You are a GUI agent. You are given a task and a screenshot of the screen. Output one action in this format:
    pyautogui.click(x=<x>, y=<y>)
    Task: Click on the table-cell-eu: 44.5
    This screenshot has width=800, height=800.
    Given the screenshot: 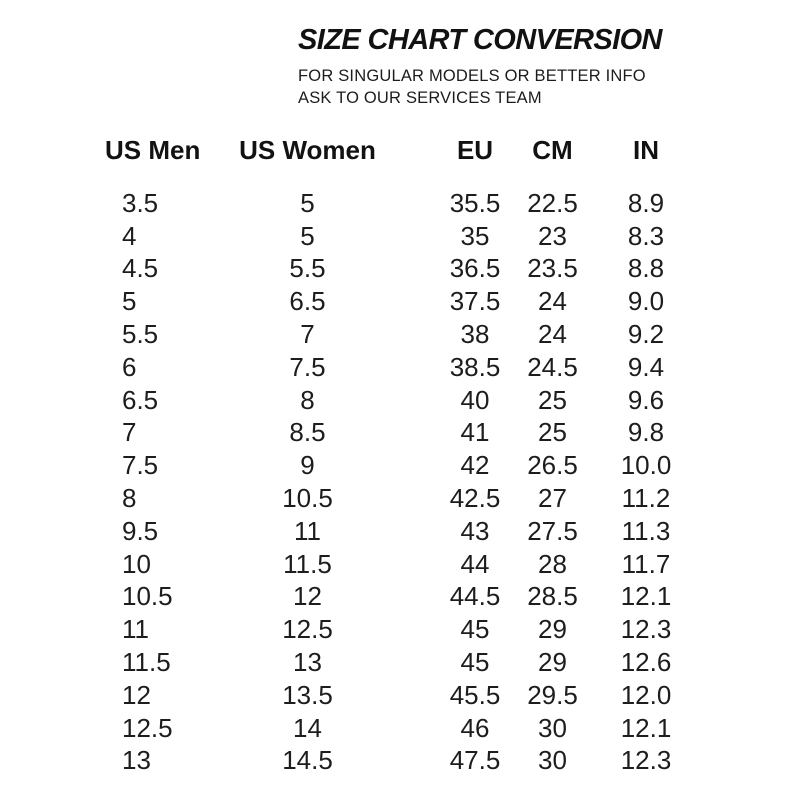 What is the action you would take?
    pyautogui.click(x=475, y=596)
    